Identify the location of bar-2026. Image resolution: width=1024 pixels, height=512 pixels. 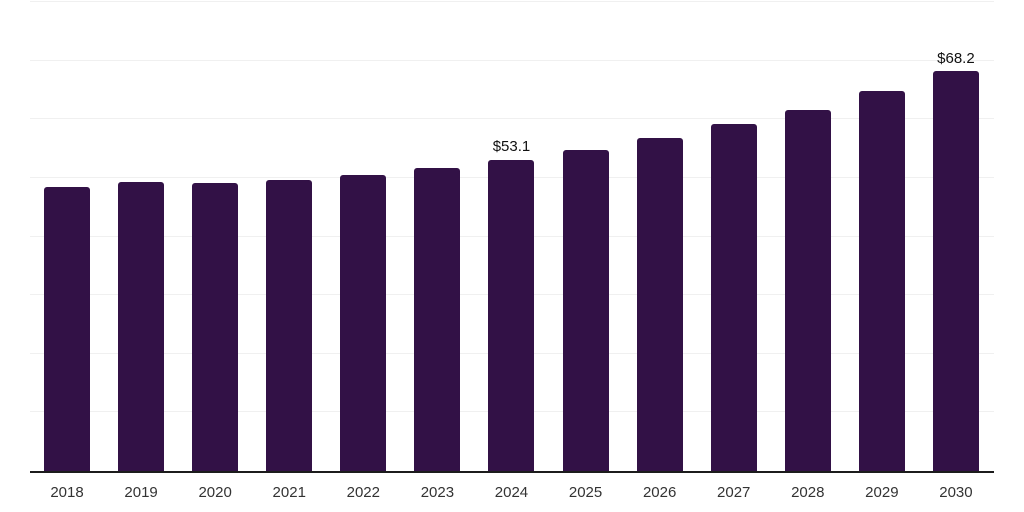
(659, 304).